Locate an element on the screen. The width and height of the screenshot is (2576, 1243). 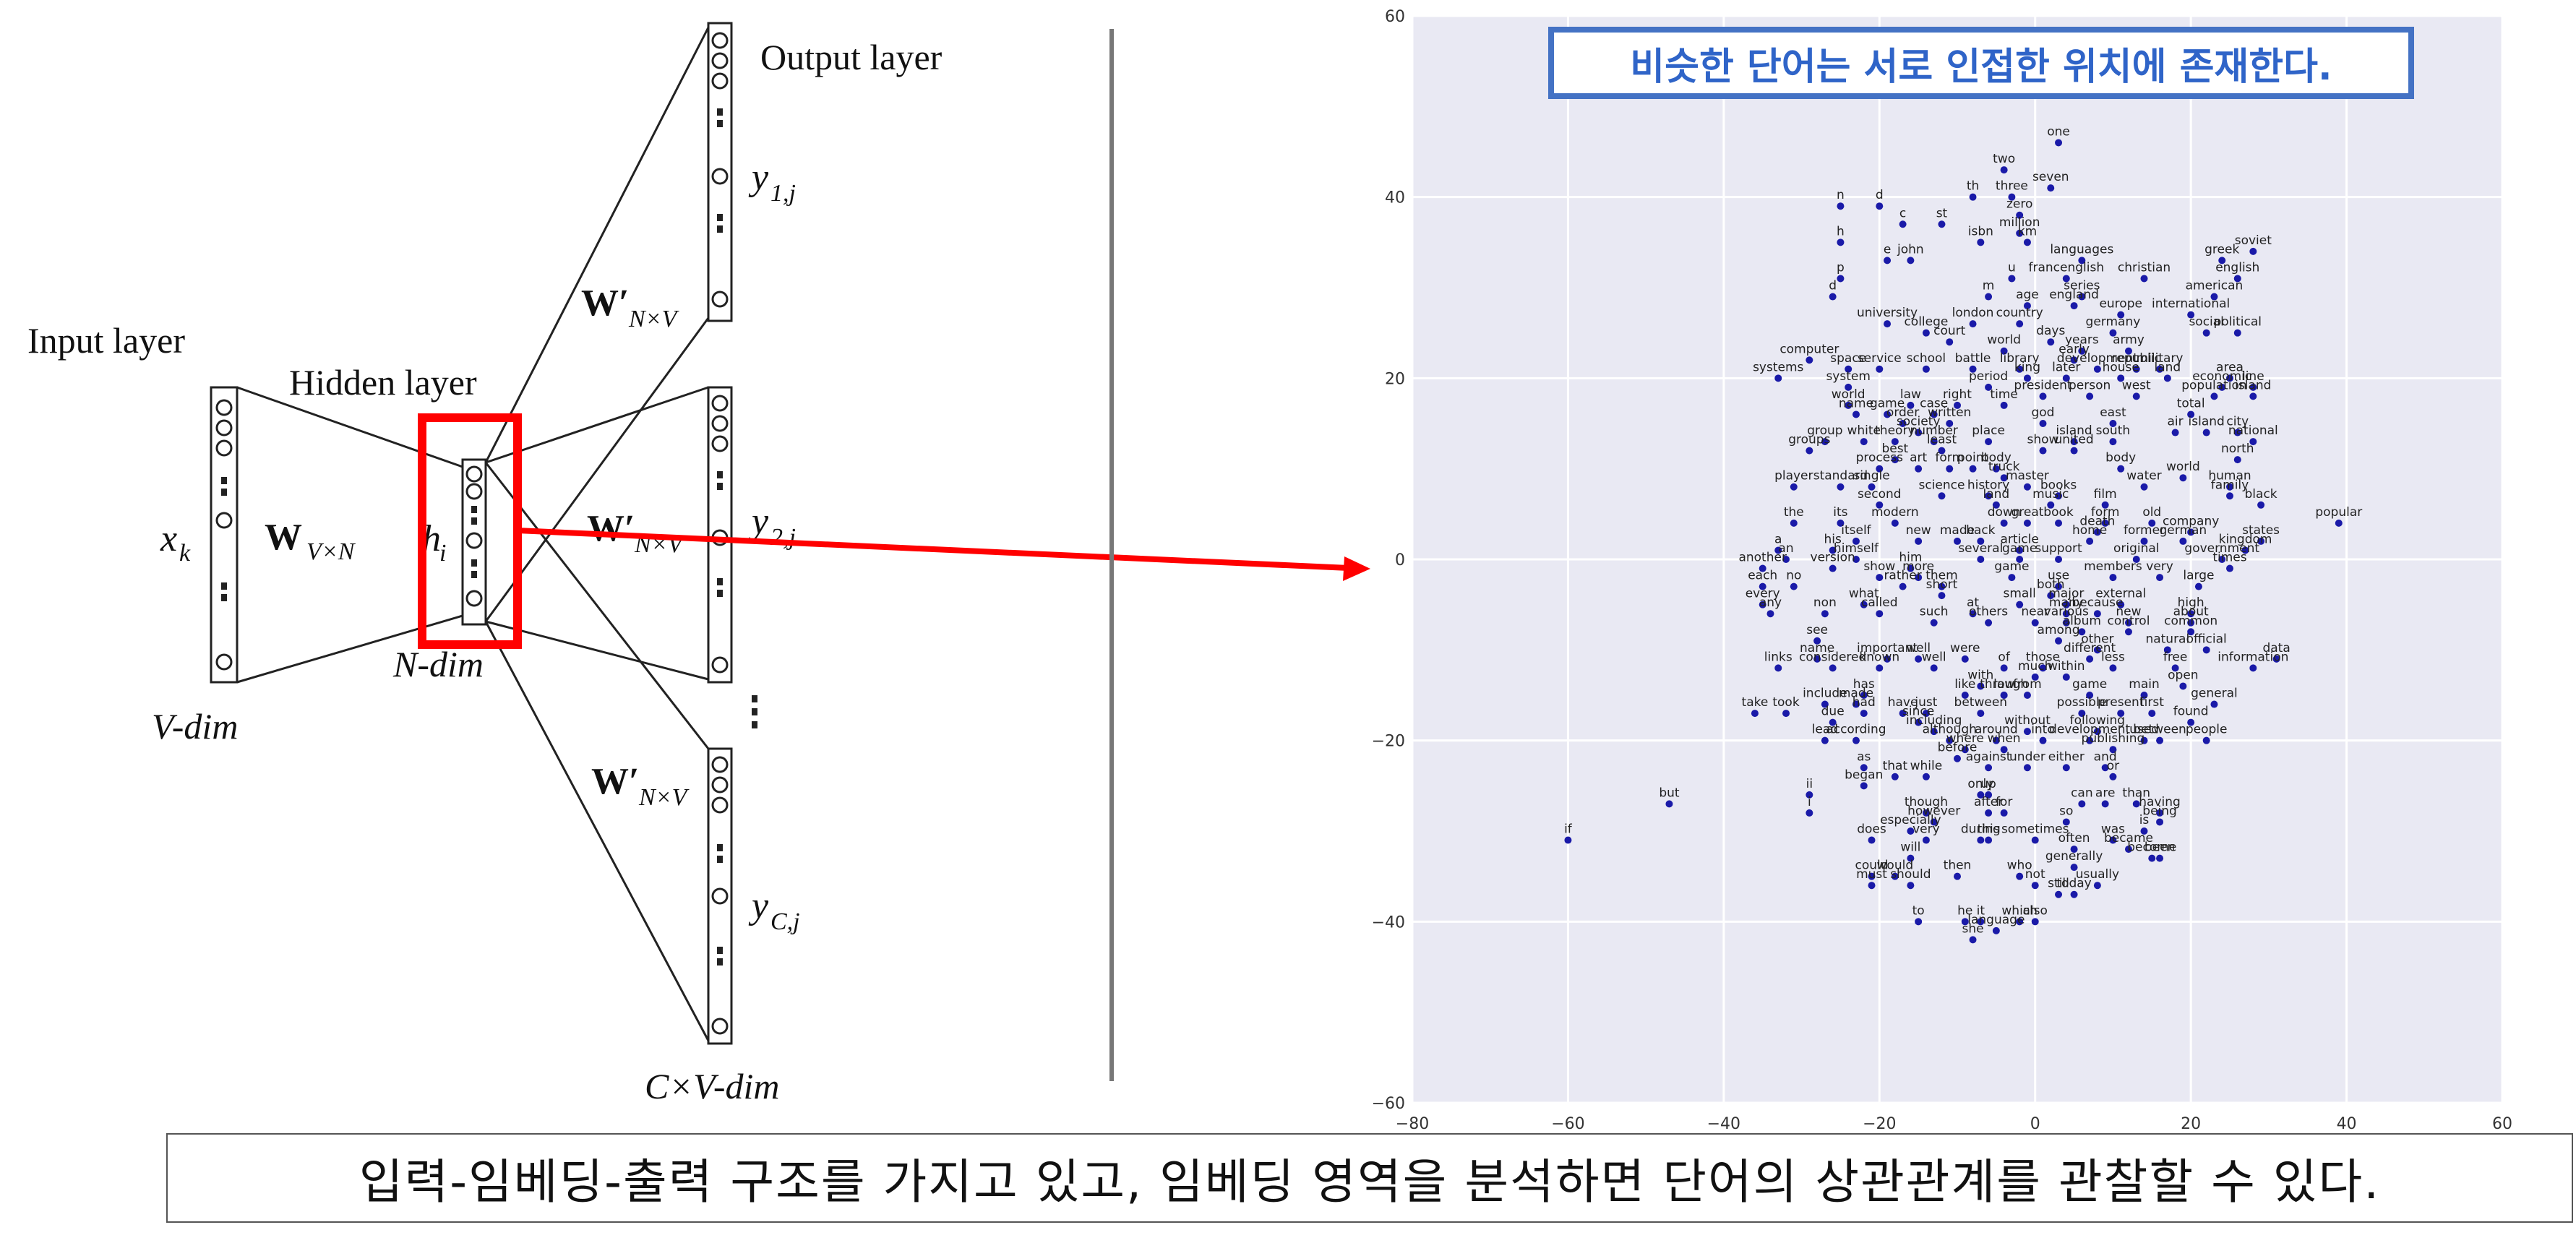
word-point-label: early is located at coordinates (2074, 349).